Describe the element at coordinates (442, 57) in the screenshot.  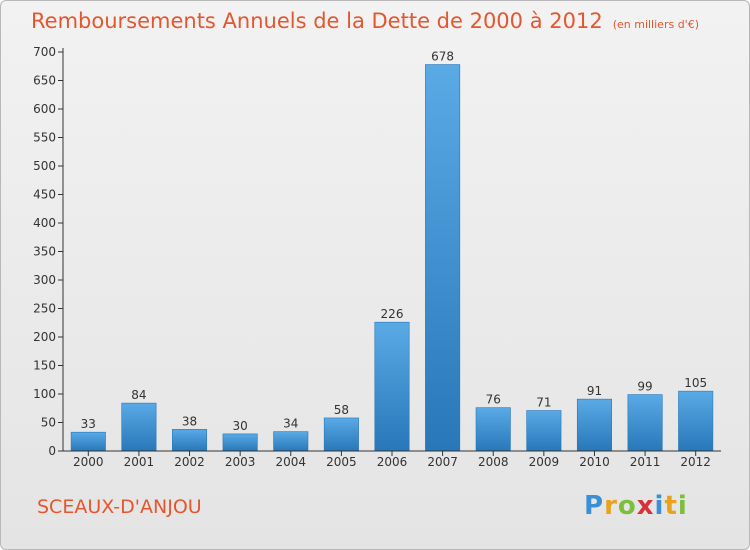
I see `data-label: 678` at that location.